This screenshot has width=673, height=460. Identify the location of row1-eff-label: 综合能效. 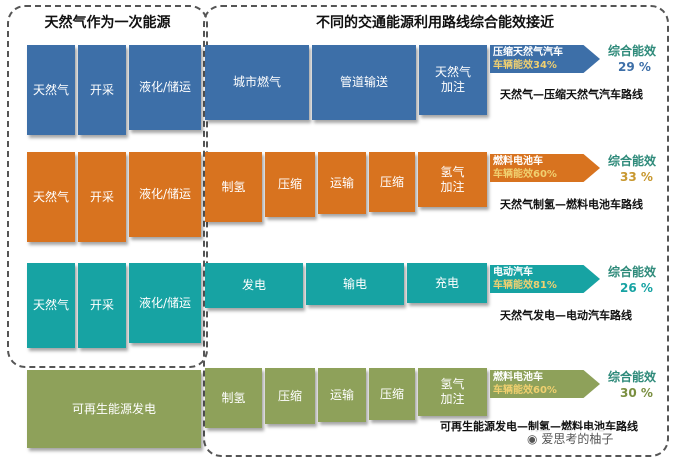
(632, 51).